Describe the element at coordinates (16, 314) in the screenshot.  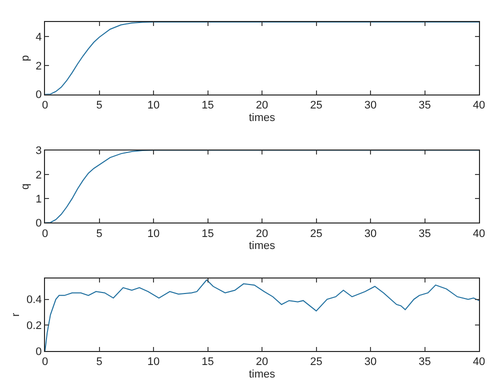
I see `y-axis-title: r` at that location.